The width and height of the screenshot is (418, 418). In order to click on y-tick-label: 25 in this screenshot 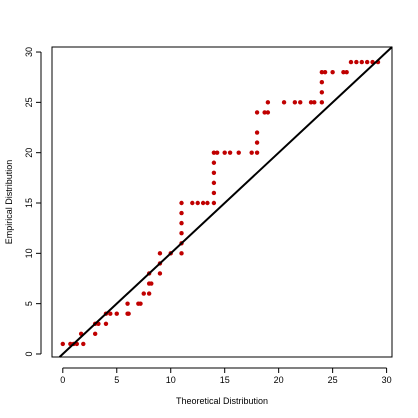, I will do `click(29, 102)`.